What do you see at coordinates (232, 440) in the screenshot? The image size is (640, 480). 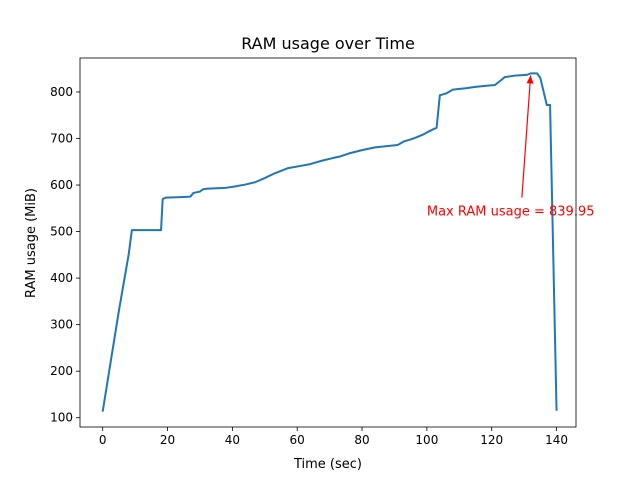 I see `x-tick-label: 40` at bounding box center [232, 440].